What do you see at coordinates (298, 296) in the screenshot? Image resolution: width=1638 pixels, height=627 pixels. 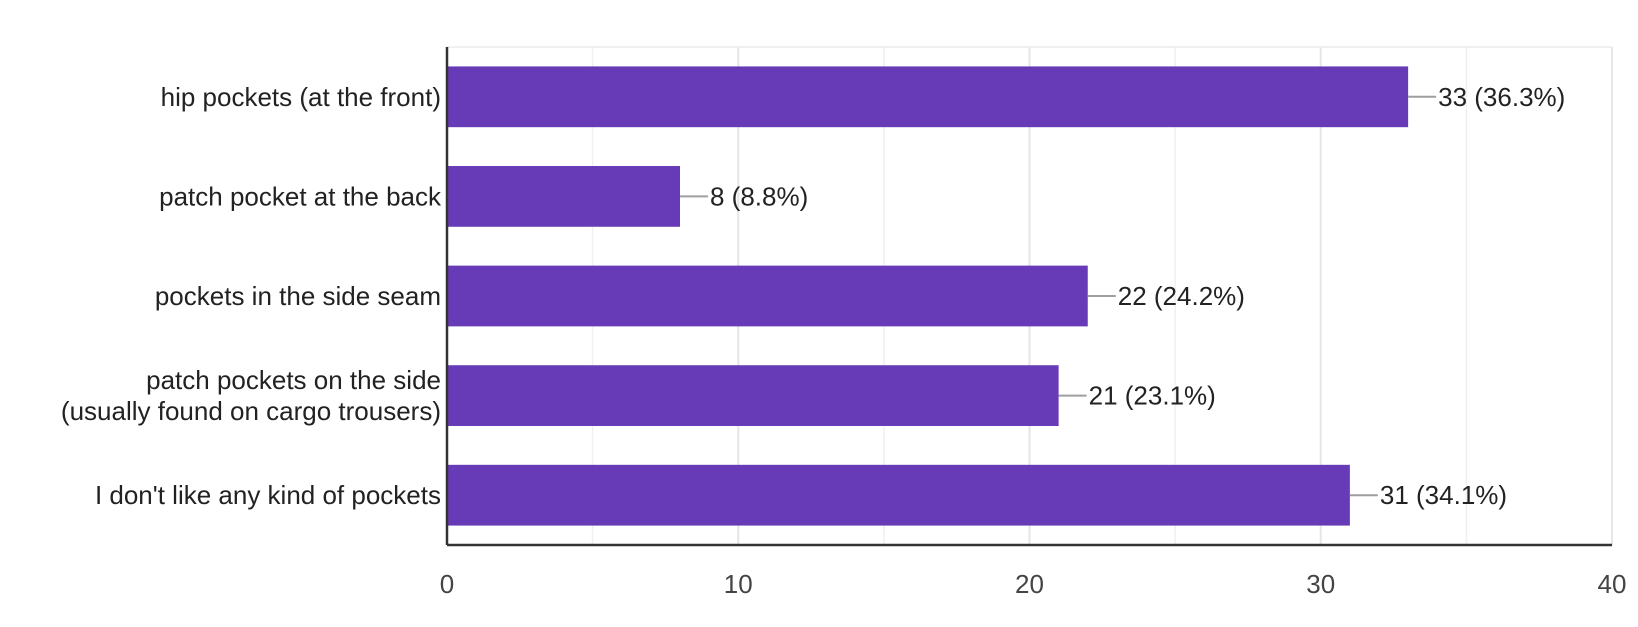 I see `category-label: pockets in the side seam` at bounding box center [298, 296].